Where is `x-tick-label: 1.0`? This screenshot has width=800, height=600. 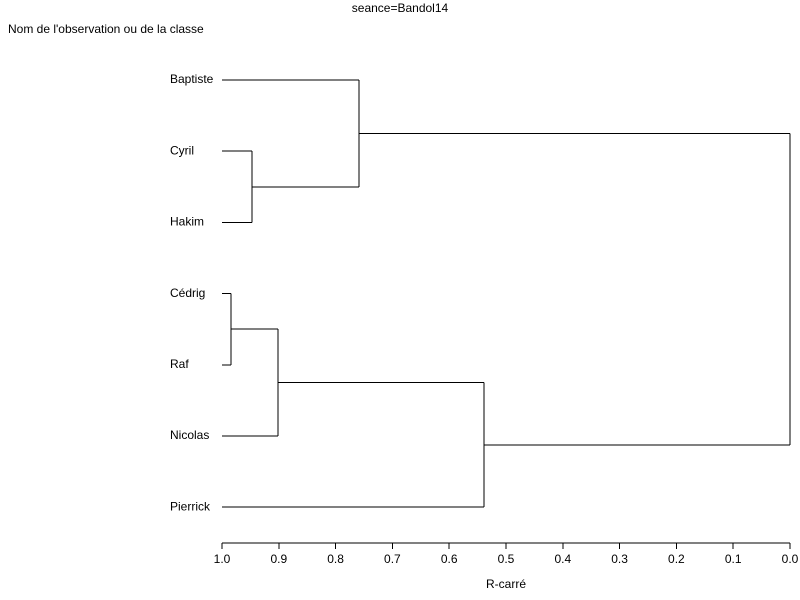
x-tick-label: 1.0 is located at coordinates (222, 559).